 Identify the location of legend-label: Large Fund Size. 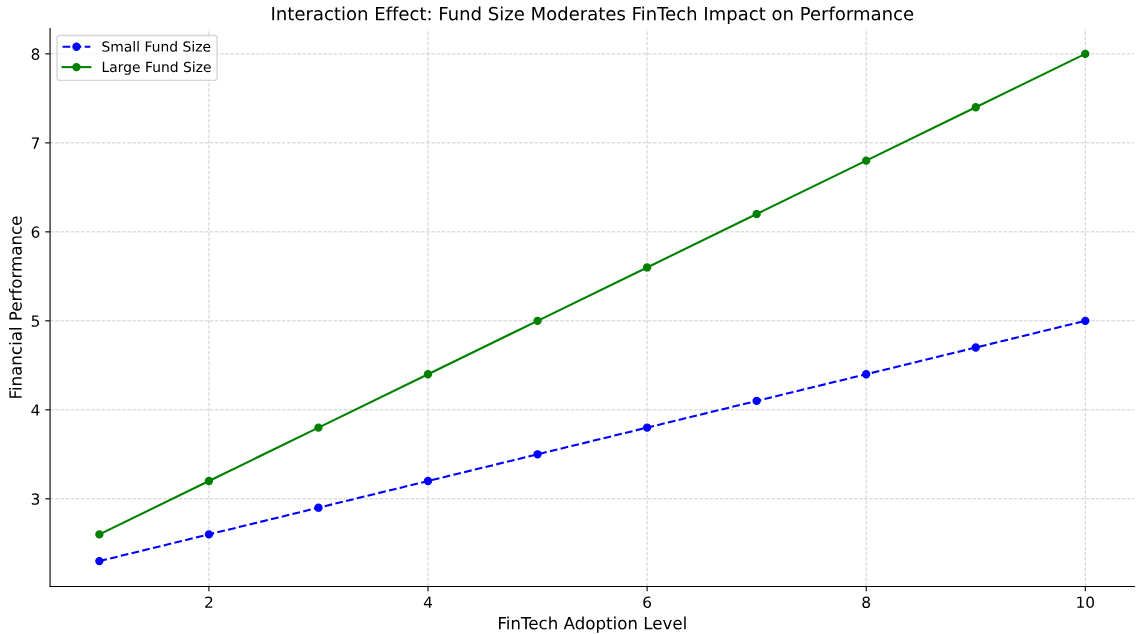
(156, 68).